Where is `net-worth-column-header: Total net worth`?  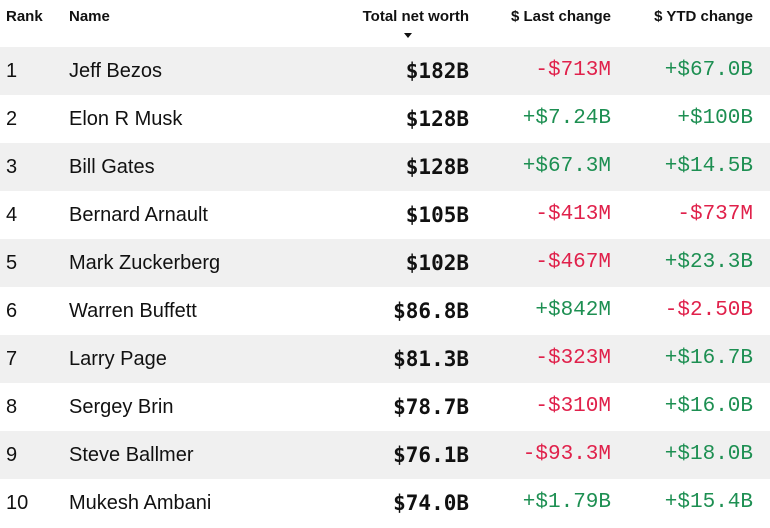
net-worth-column-header: Total net worth is located at coordinates (415, 16).